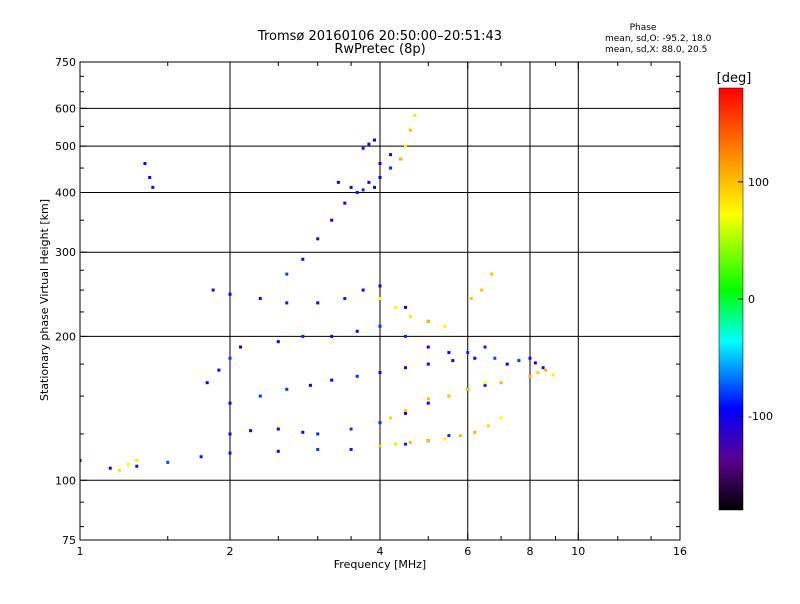 The width and height of the screenshot is (800, 604). Describe the element at coordinates (230, 403) in the screenshot. I see `data-point: 2 MHz, 145 km` at that location.